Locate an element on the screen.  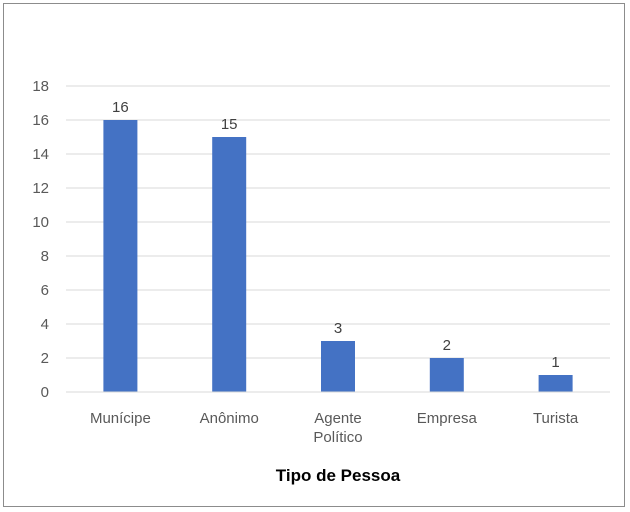
y-tick-label: 0 is located at coordinates (45, 392).